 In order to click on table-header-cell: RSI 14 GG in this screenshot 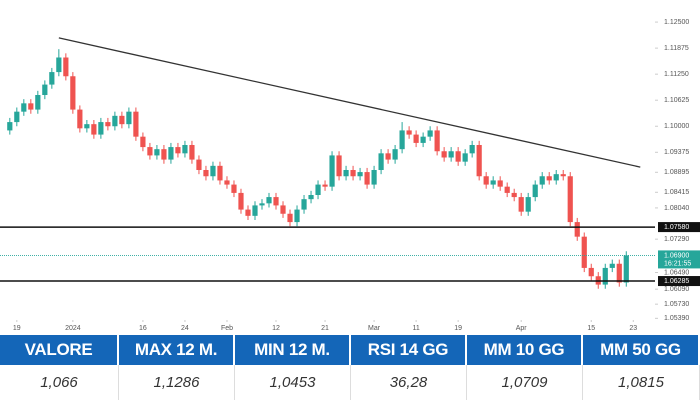, I will do `click(409, 350)`.